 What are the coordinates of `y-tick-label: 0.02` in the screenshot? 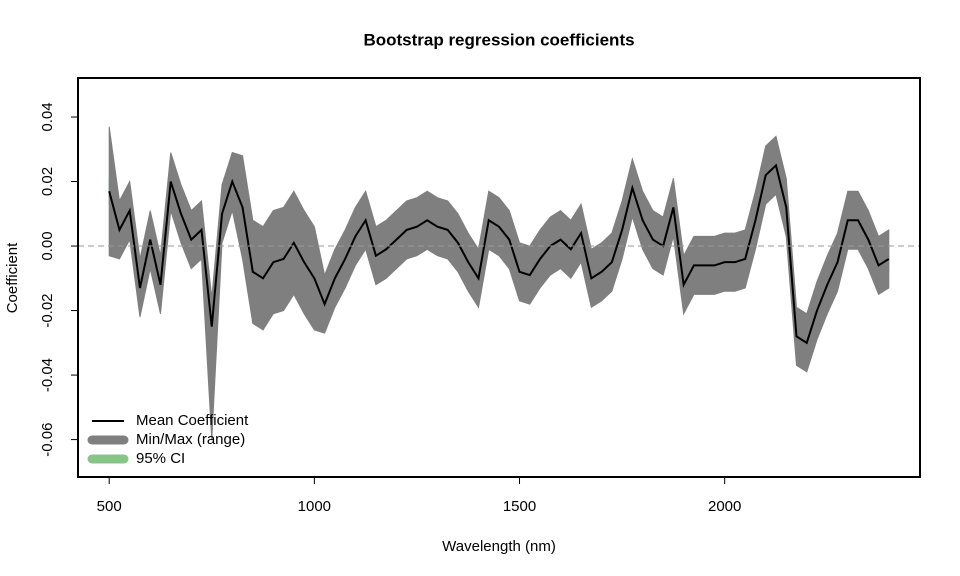 It's located at (47, 181).